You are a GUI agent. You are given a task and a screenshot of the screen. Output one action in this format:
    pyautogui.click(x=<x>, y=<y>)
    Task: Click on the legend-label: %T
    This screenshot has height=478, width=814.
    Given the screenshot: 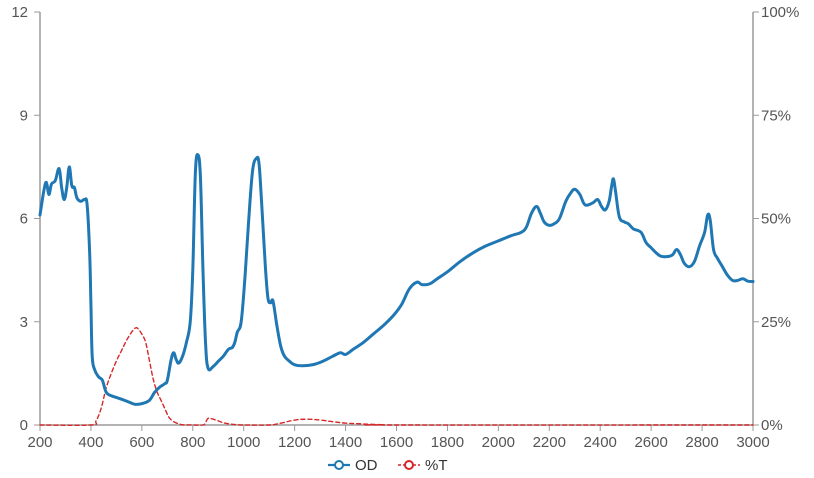 What is the action you would take?
    pyautogui.click(x=436, y=465)
    